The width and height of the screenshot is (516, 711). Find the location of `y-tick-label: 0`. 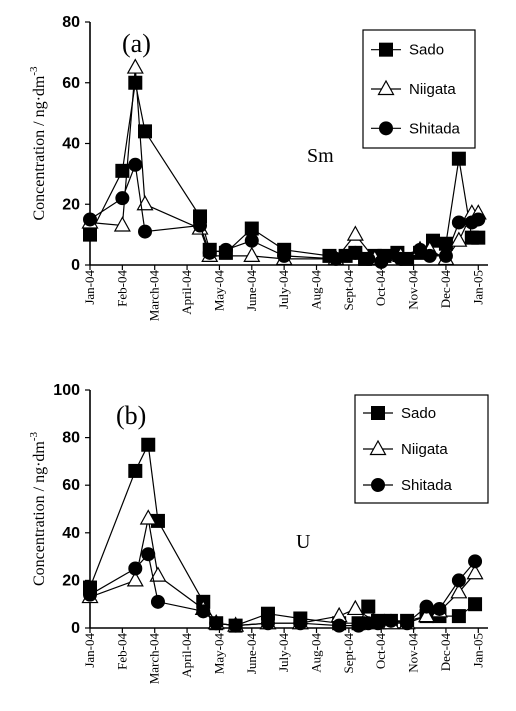

y-tick-label: 0 is located at coordinates (75, 628).